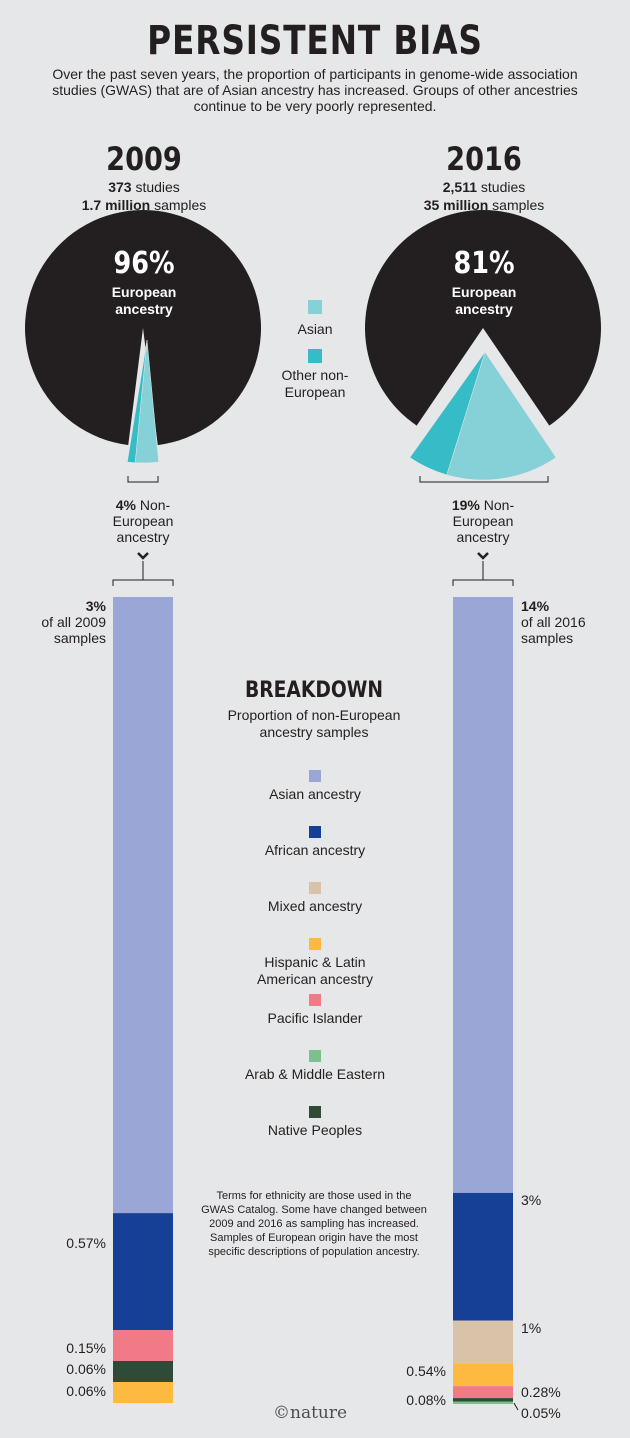  What do you see at coordinates (144, 205) in the screenshot?
I see `samples-2009: 1.7 million samples` at bounding box center [144, 205].